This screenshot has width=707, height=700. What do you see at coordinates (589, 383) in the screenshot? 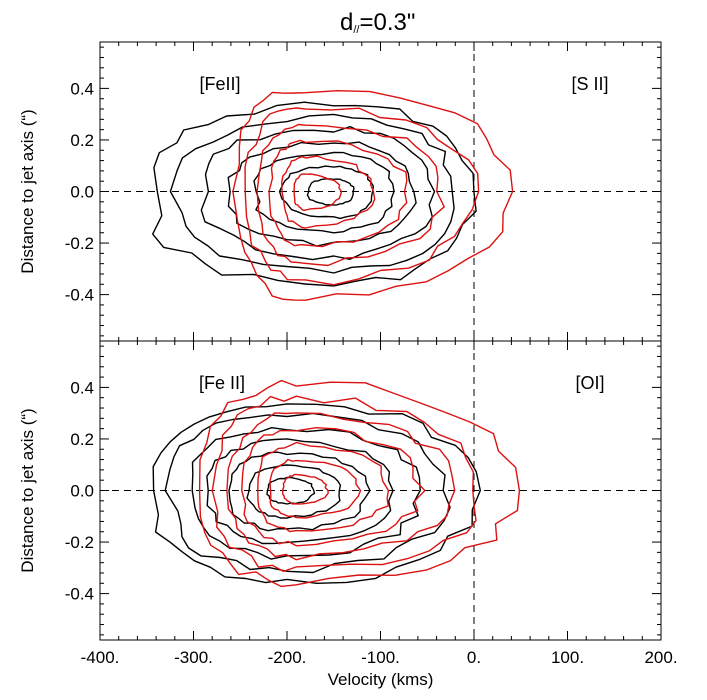
I see `species-label: [OI]` at bounding box center [589, 383].